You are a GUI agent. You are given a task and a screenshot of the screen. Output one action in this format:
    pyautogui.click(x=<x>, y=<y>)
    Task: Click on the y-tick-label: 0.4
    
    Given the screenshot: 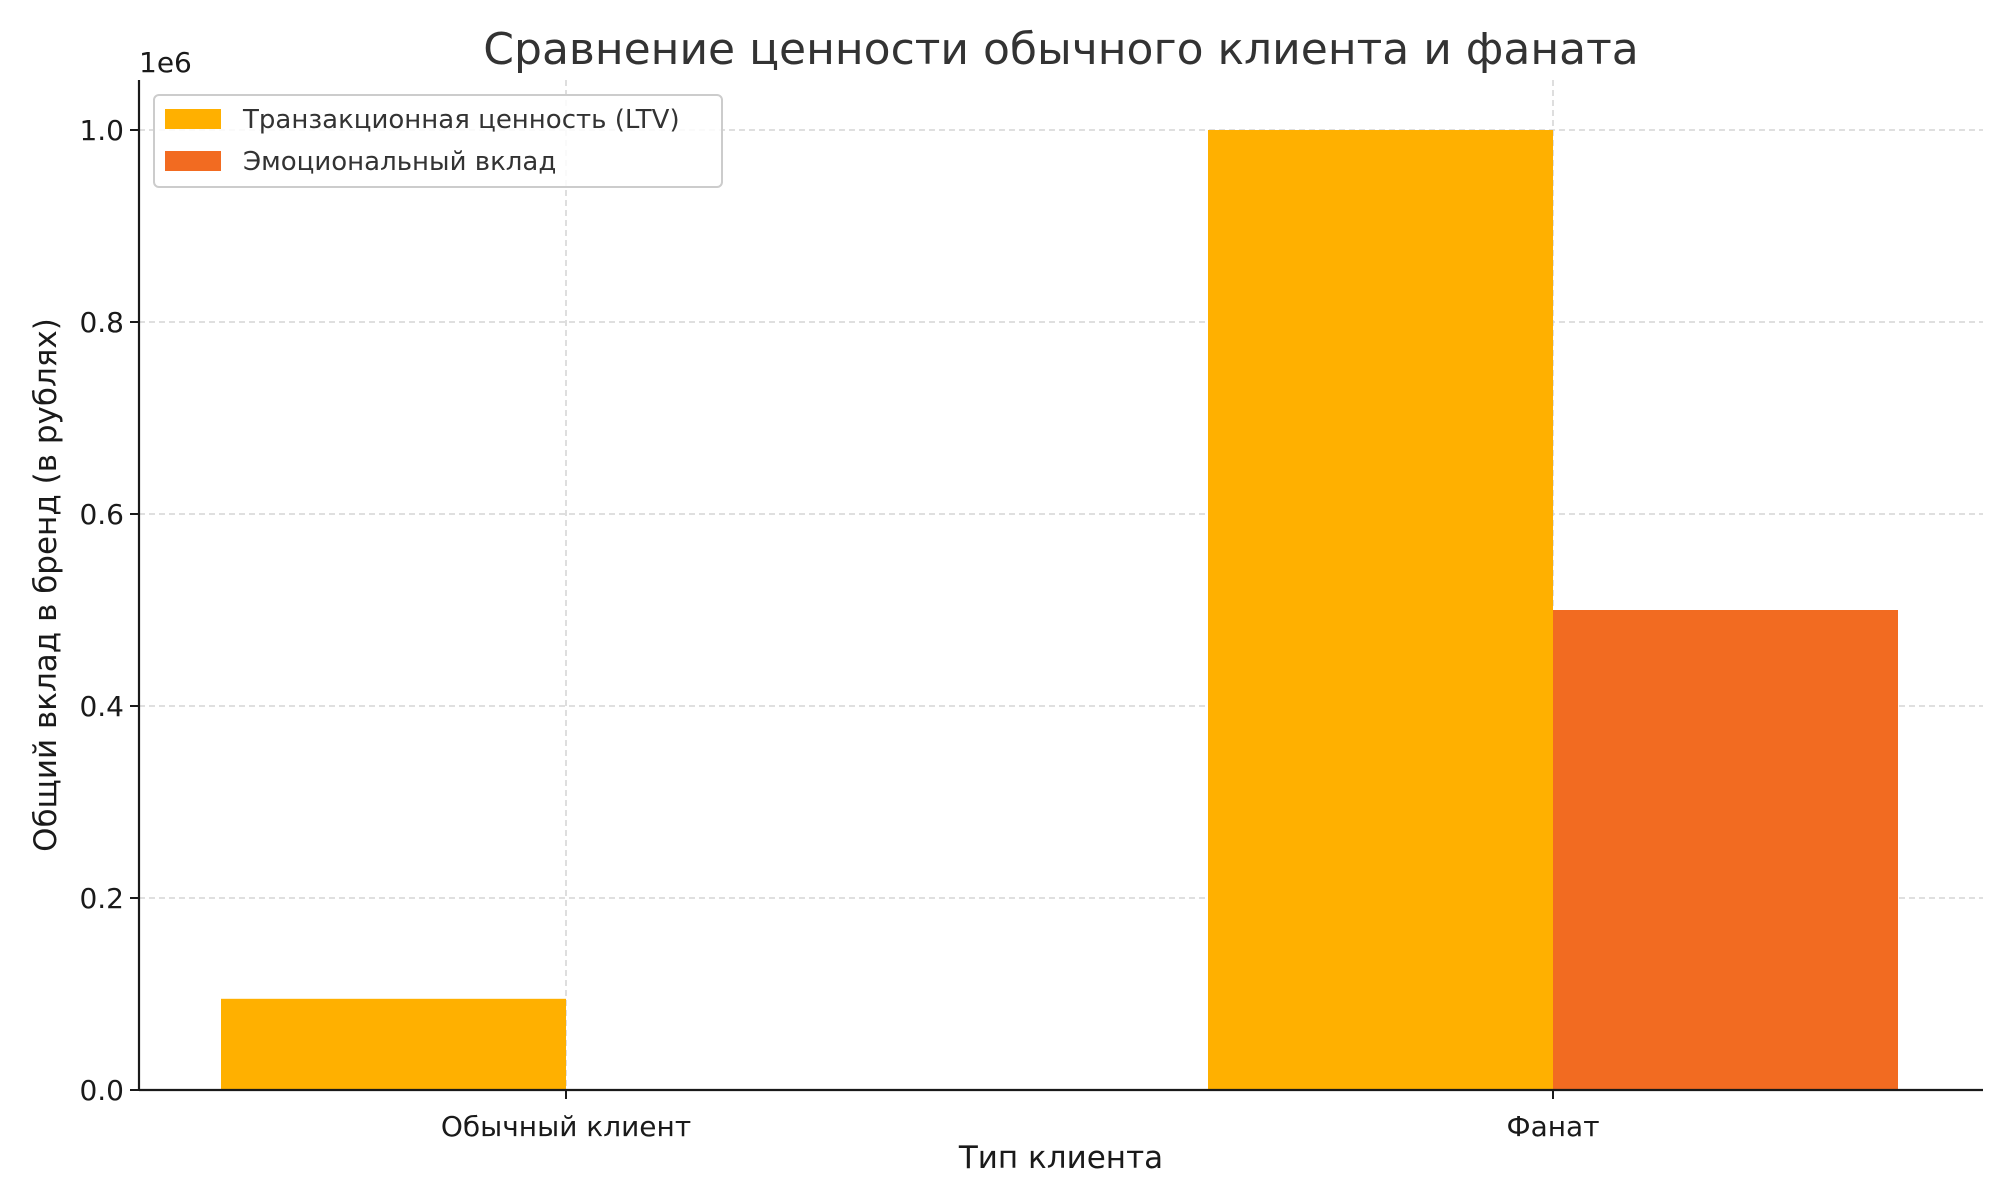 What is the action you would take?
    pyautogui.click(x=101, y=706)
    